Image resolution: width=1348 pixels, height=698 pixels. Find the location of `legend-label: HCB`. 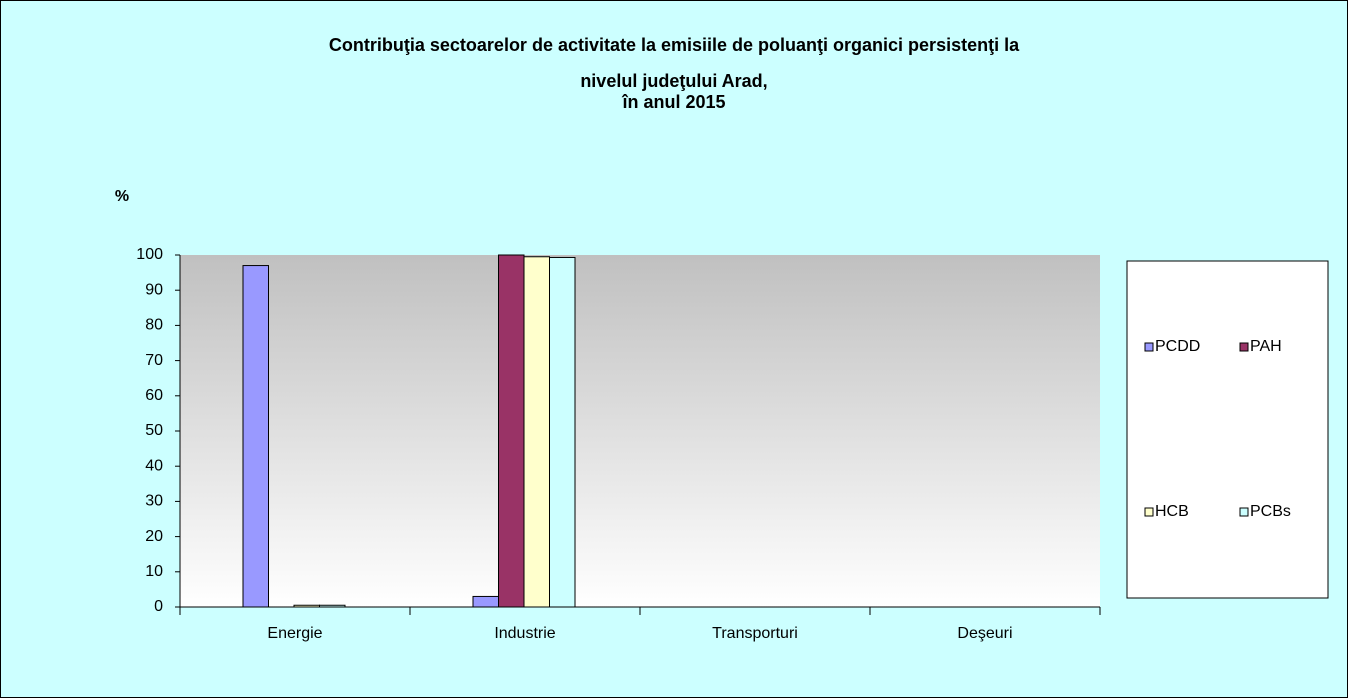

legend-label: HCB is located at coordinates (1172, 511).